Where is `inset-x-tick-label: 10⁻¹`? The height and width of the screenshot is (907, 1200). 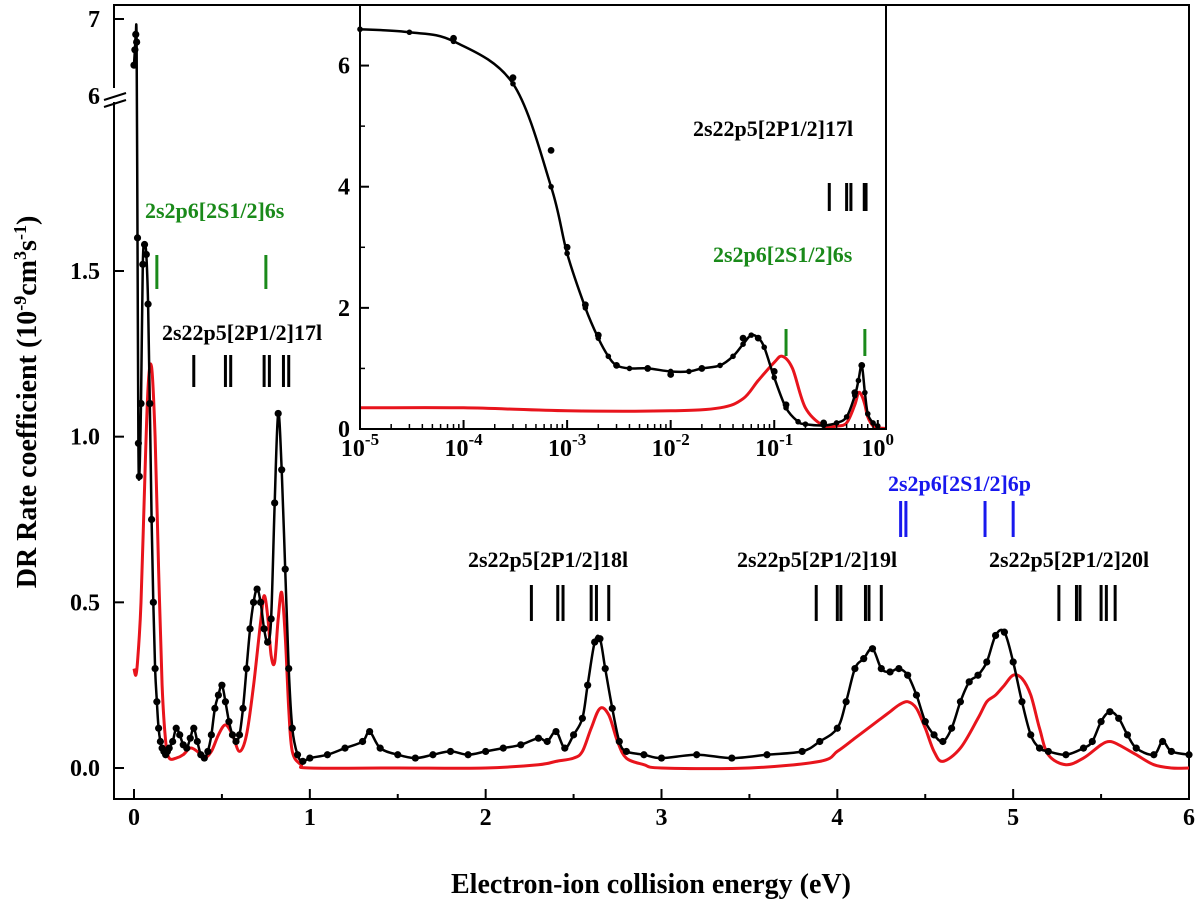
inset-x-tick-label: 10⁻¹ is located at coordinates (774, 446).